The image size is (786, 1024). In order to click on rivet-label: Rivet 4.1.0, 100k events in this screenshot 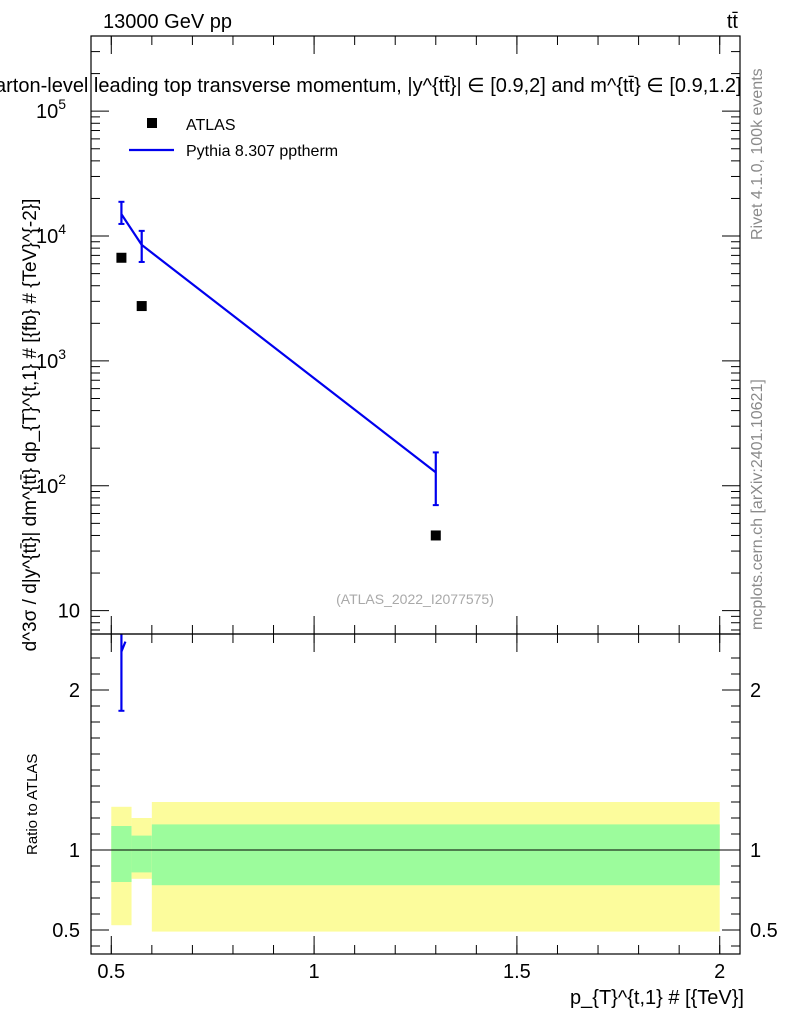, I will do `click(757, 154)`.